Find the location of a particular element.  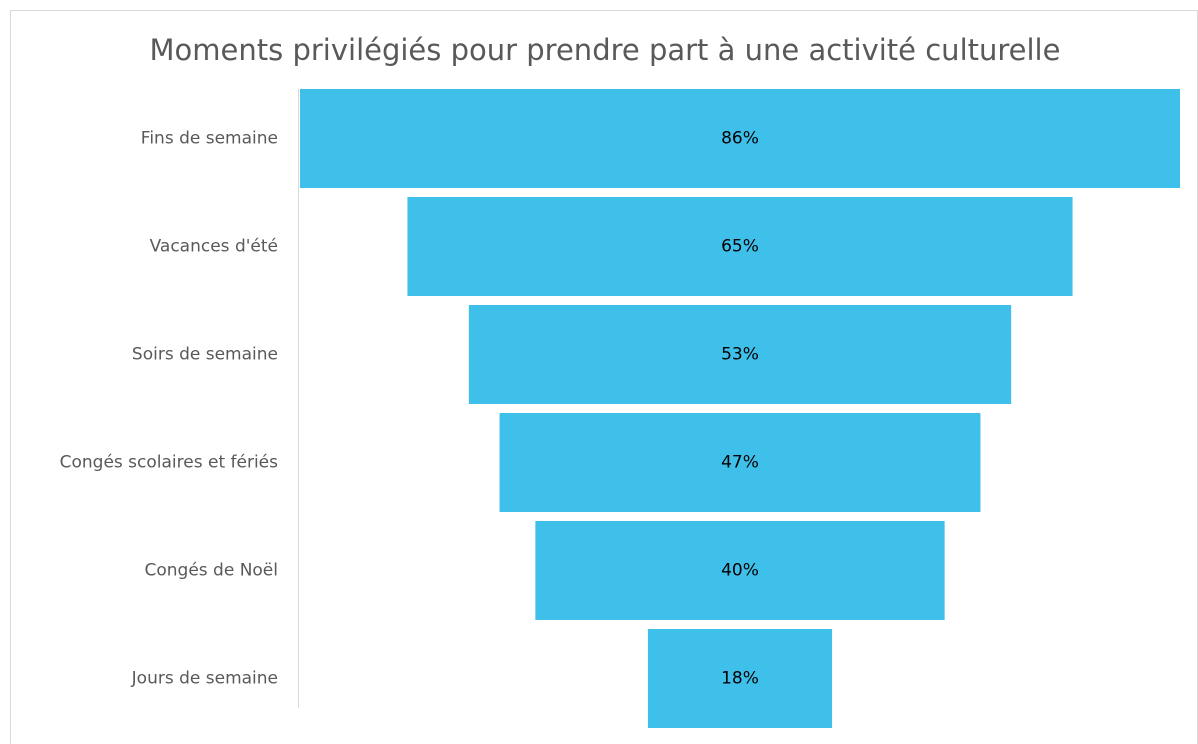

data-label: 47% is located at coordinates (740, 463).